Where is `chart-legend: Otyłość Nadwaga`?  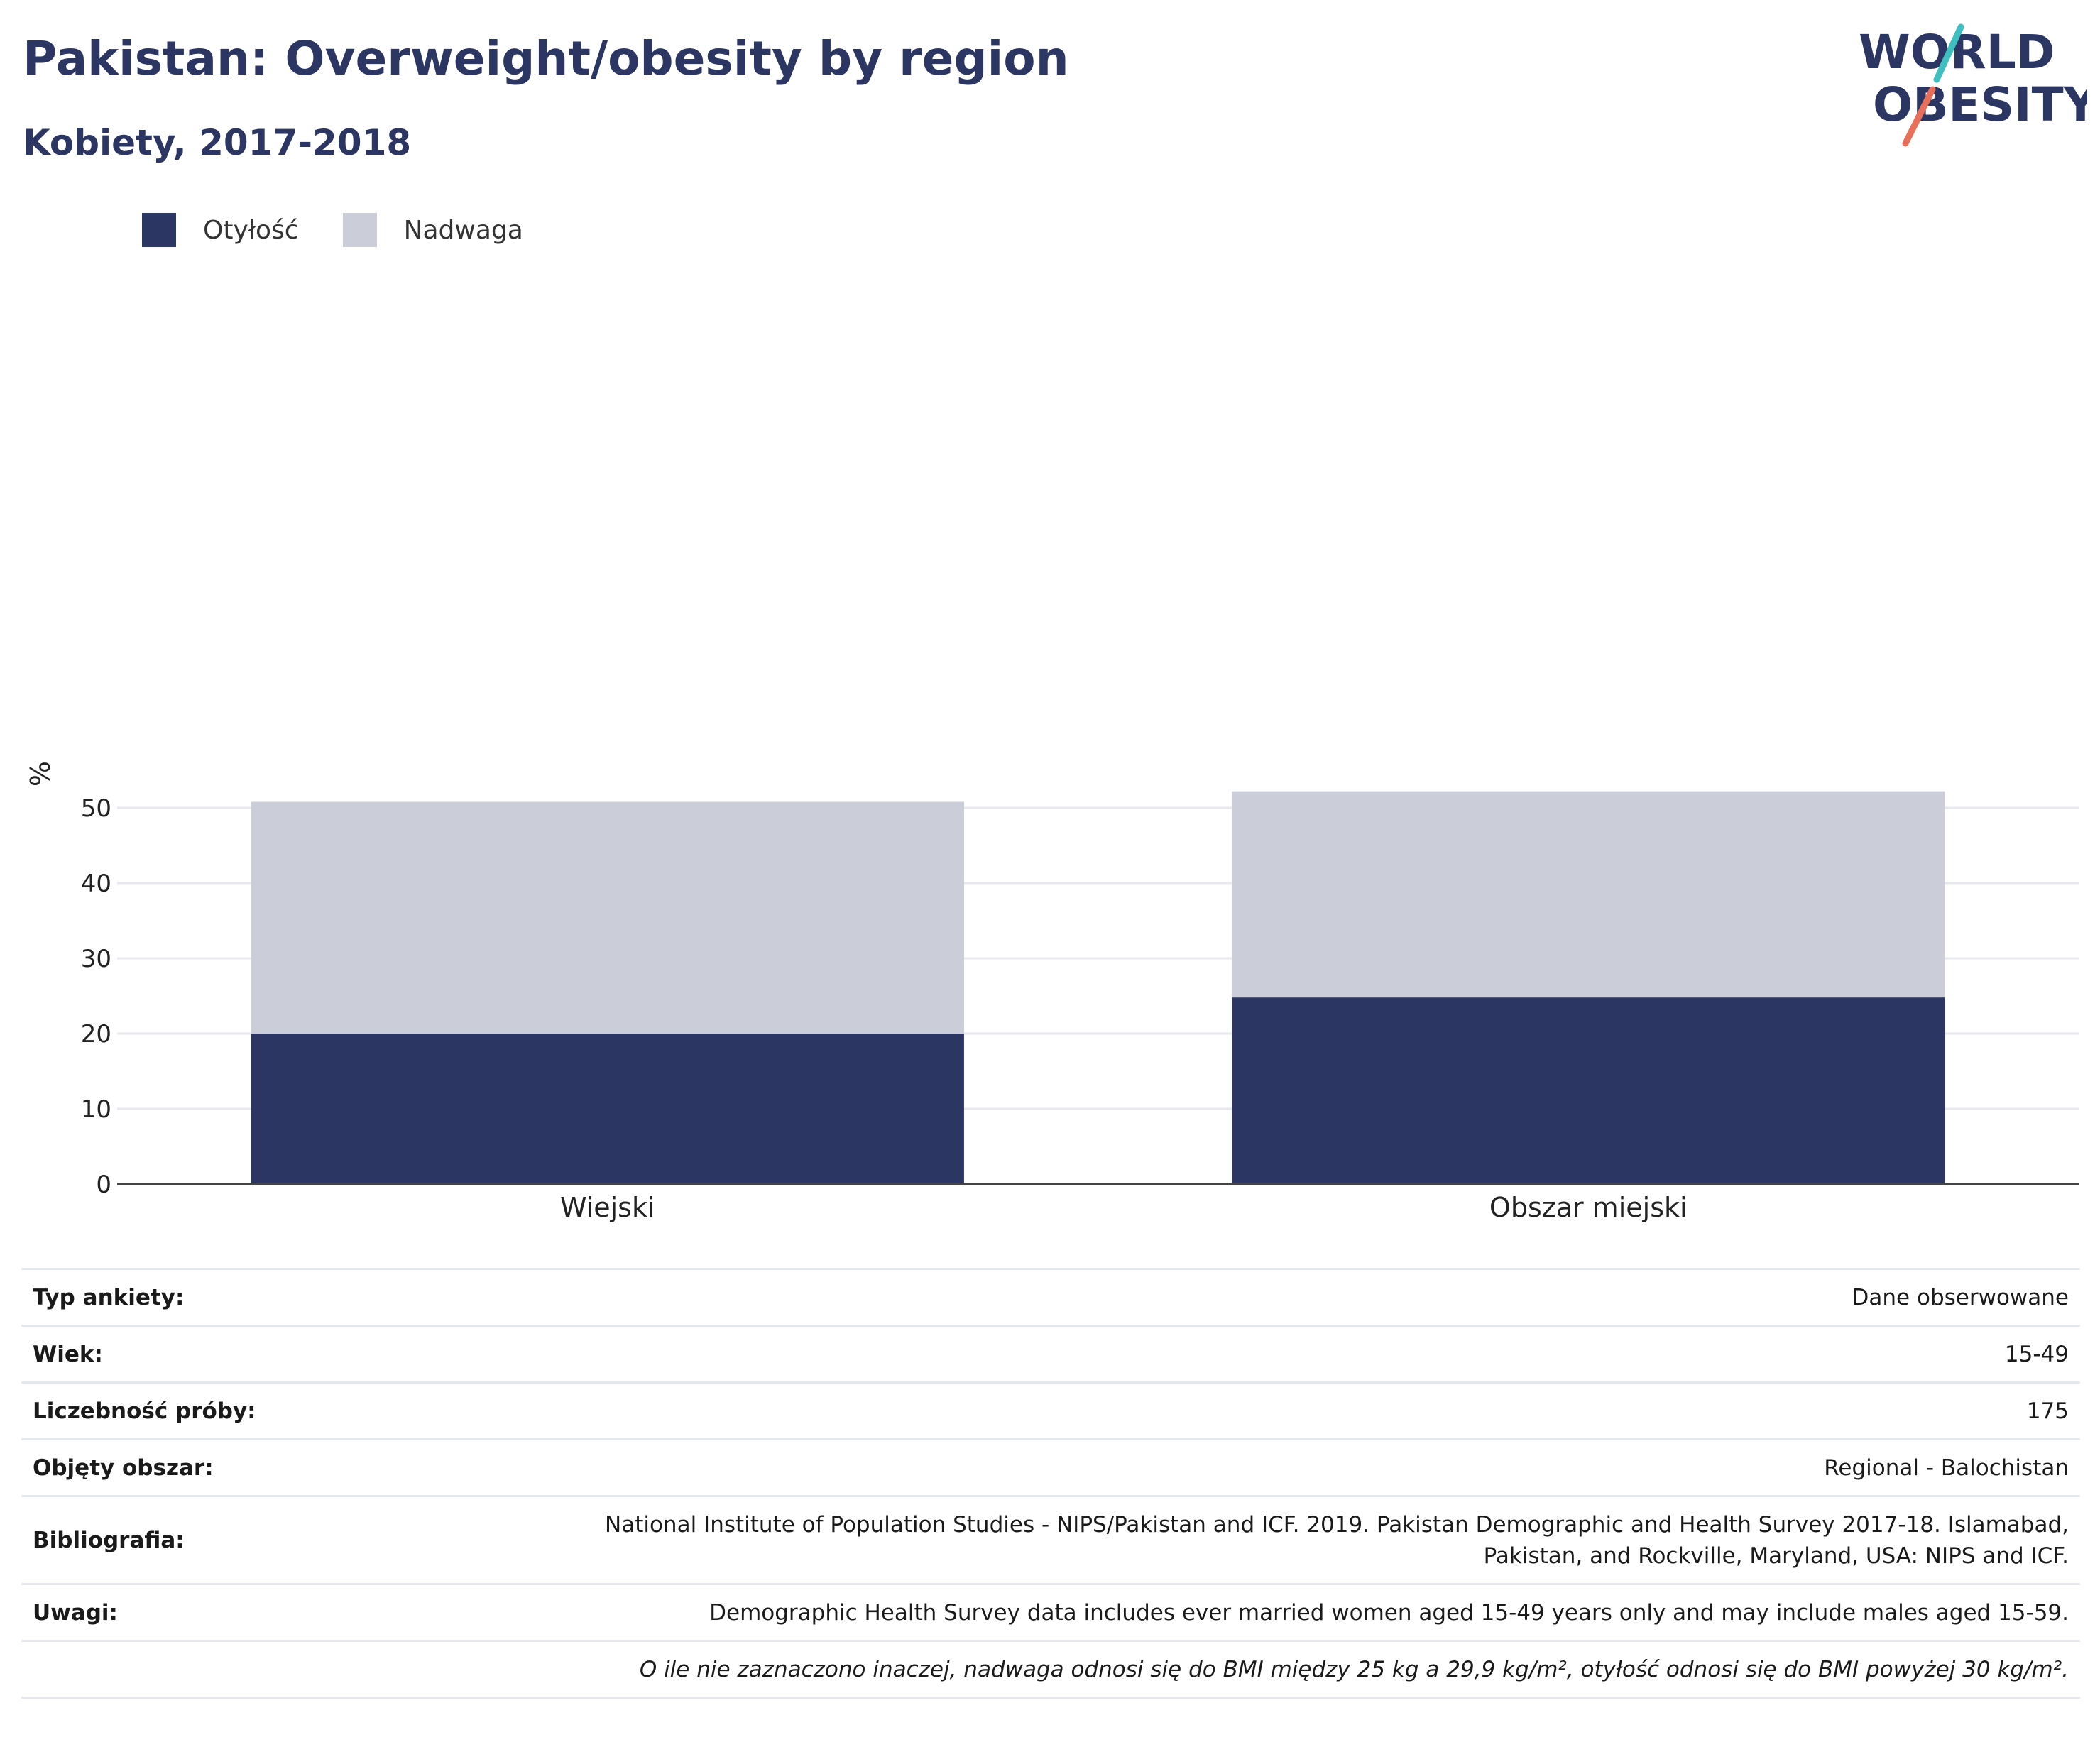
chart-legend: Otyłość Nadwaga is located at coordinates (354, 230).